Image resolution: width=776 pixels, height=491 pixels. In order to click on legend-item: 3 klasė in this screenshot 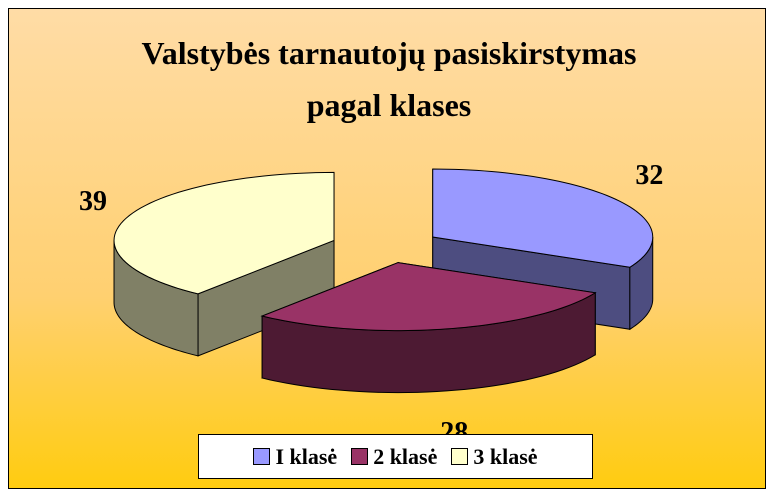, I will do `click(494, 456)`.